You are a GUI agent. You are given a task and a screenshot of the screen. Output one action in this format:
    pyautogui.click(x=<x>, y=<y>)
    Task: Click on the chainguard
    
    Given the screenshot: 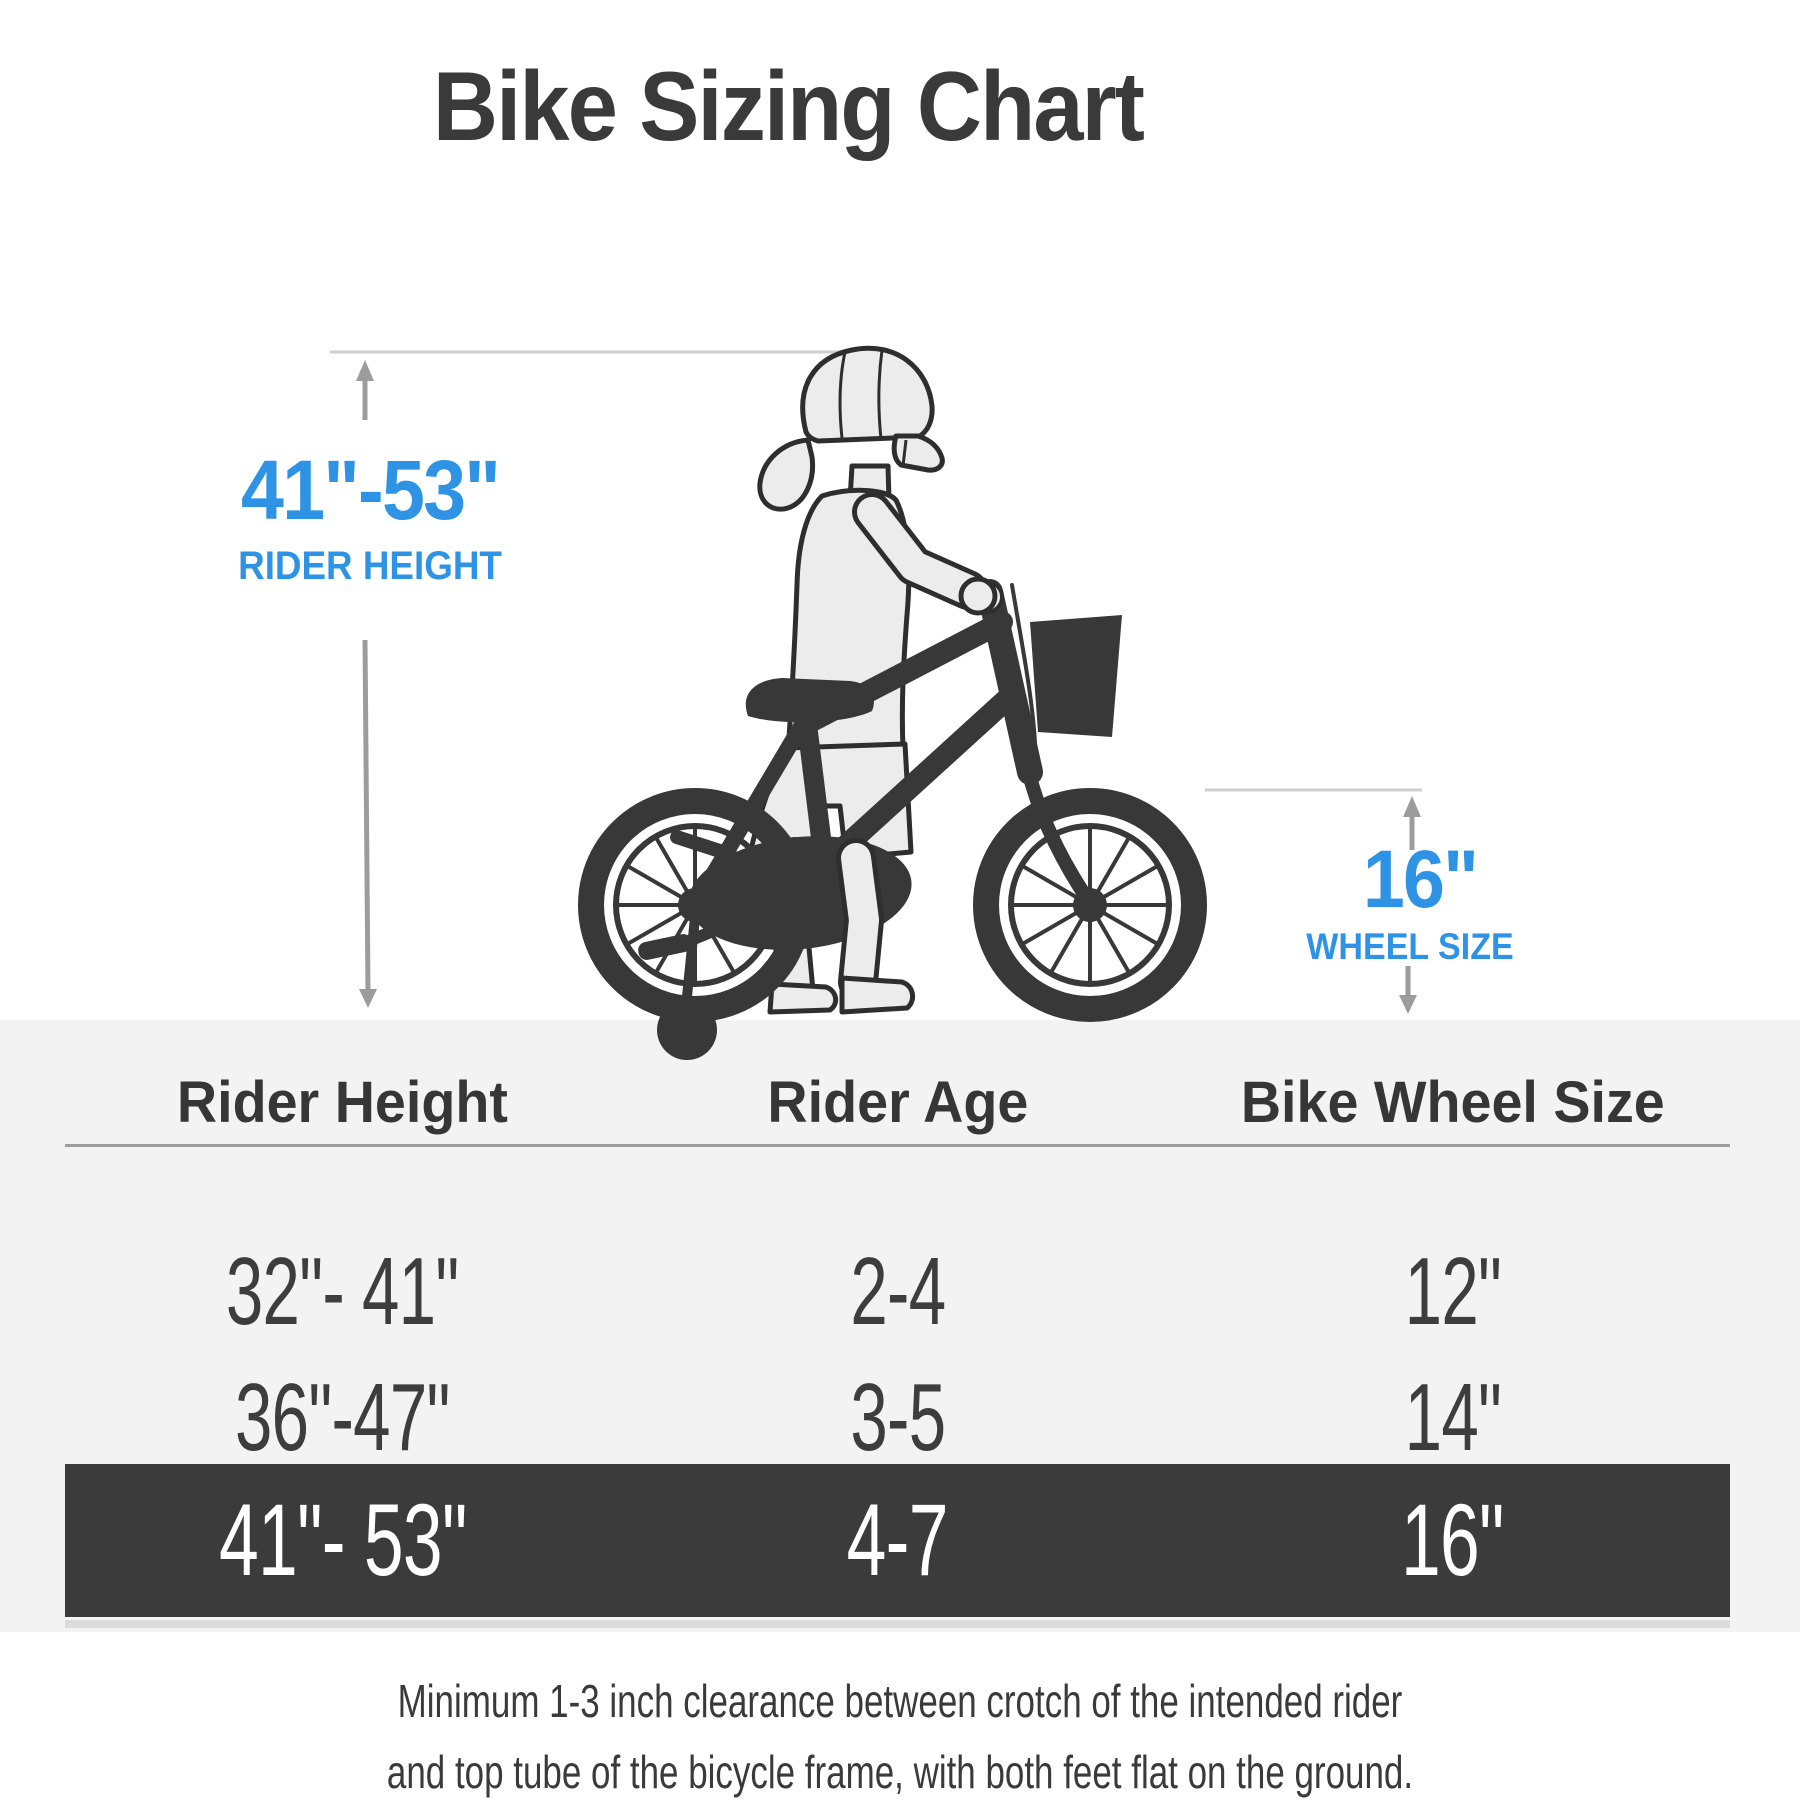 What is the action you would take?
    pyautogui.click(x=800, y=893)
    